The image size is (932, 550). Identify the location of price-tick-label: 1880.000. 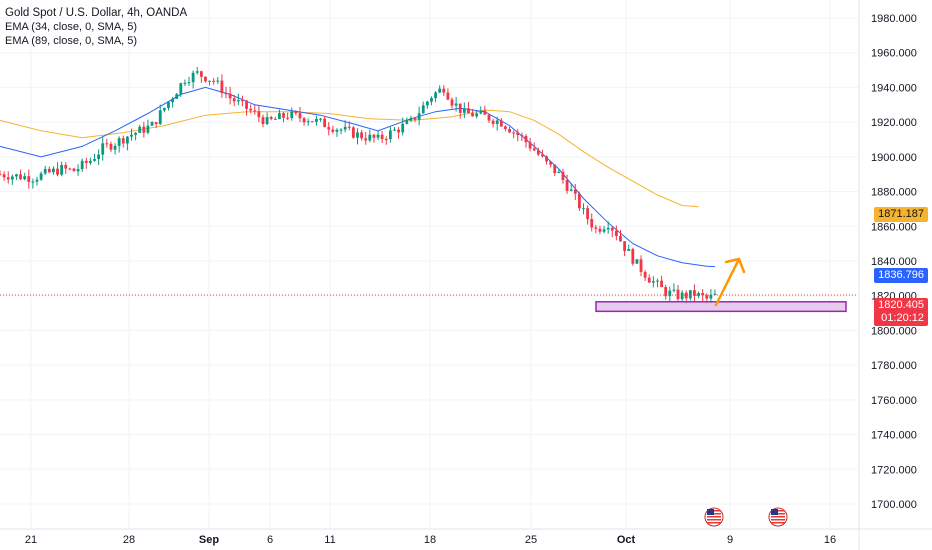
(894, 193).